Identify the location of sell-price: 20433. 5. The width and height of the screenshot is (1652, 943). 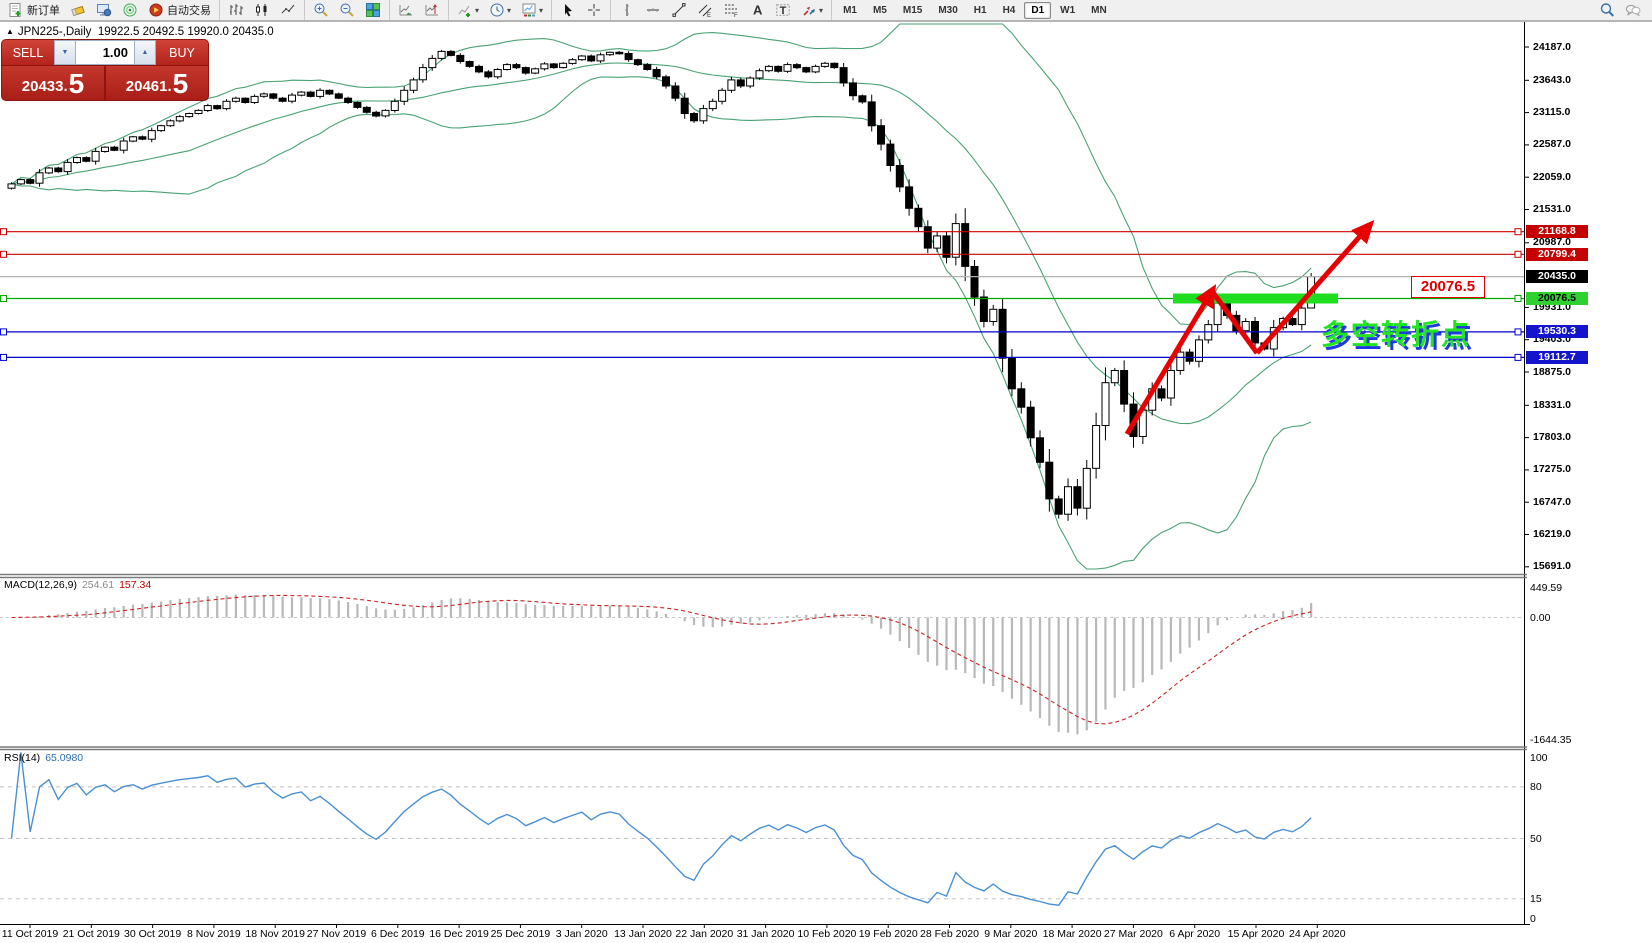
(54, 83).